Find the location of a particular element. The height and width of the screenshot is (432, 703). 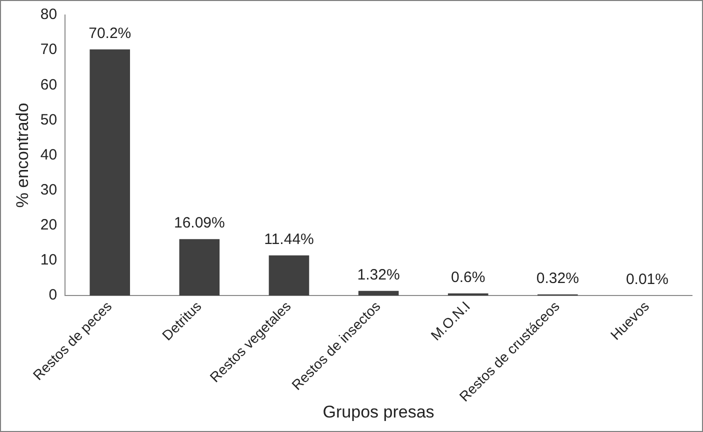

data-label: 70.2% is located at coordinates (110, 33).